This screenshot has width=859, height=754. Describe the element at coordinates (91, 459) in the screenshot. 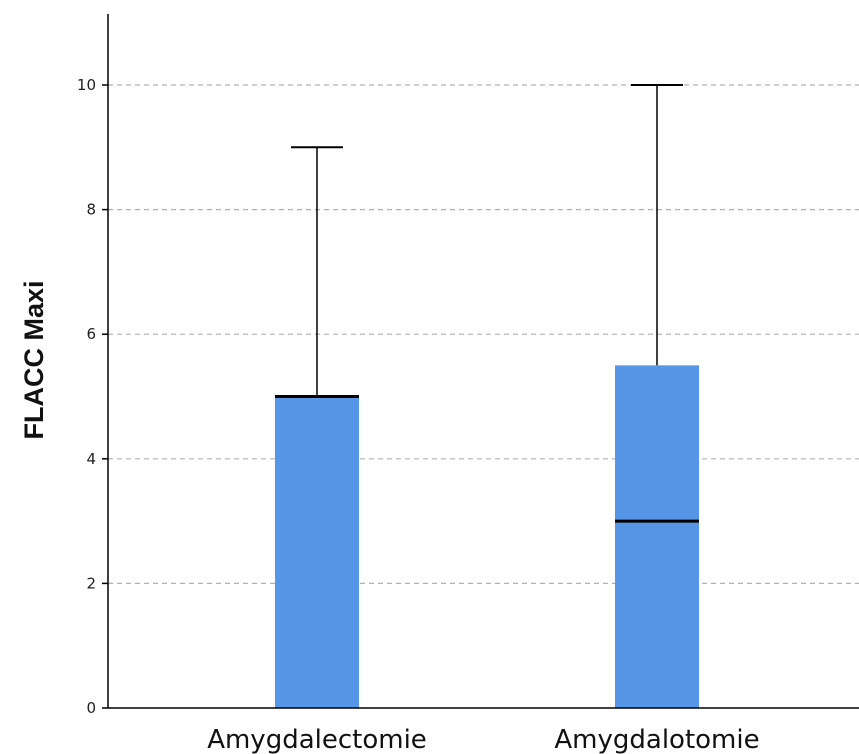

I see `y-tick-label: 4` at that location.